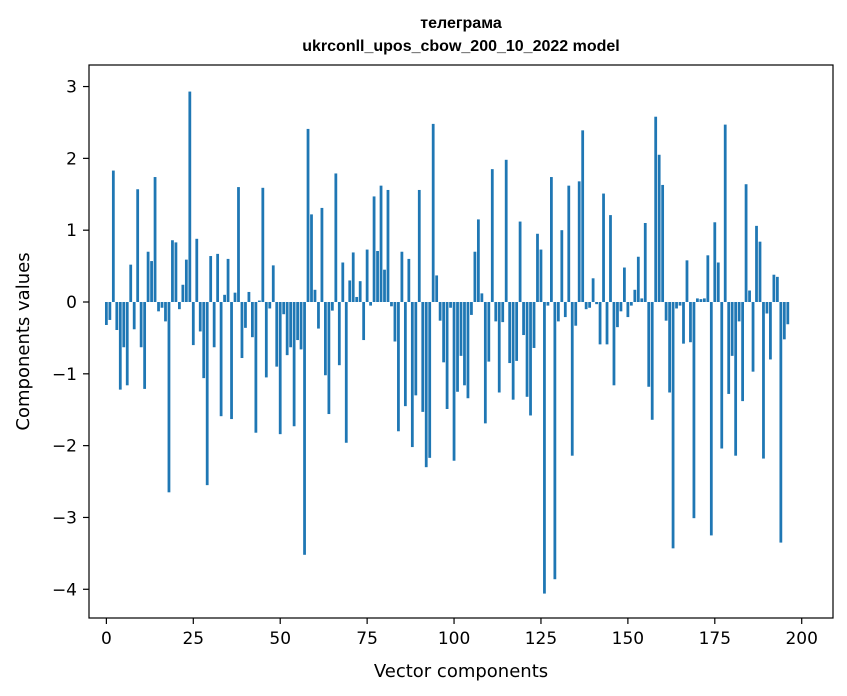 The height and width of the screenshot is (696, 847). What do you see at coordinates (454, 639) in the screenshot?
I see `x-tick-label: 100` at bounding box center [454, 639].